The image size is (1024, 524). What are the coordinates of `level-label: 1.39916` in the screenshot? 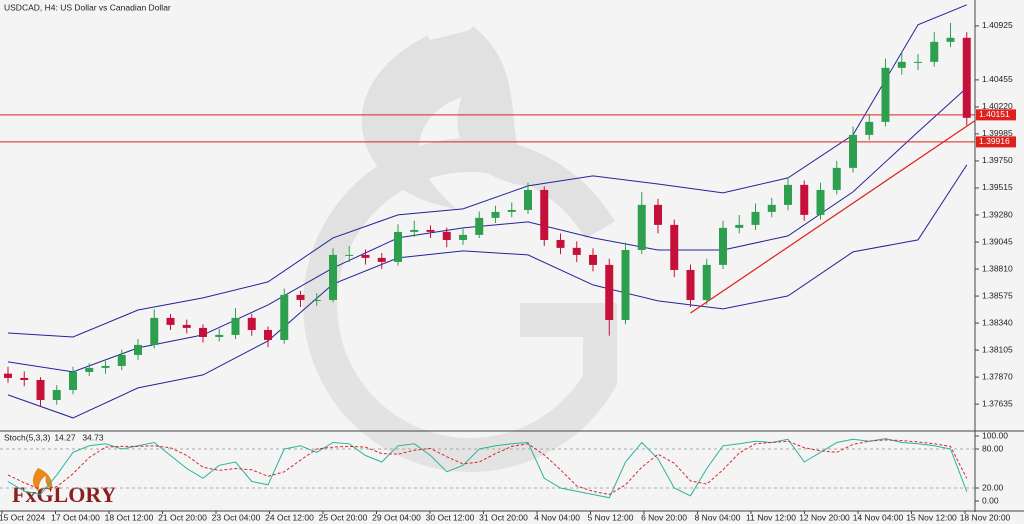 It's located at (994, 141).